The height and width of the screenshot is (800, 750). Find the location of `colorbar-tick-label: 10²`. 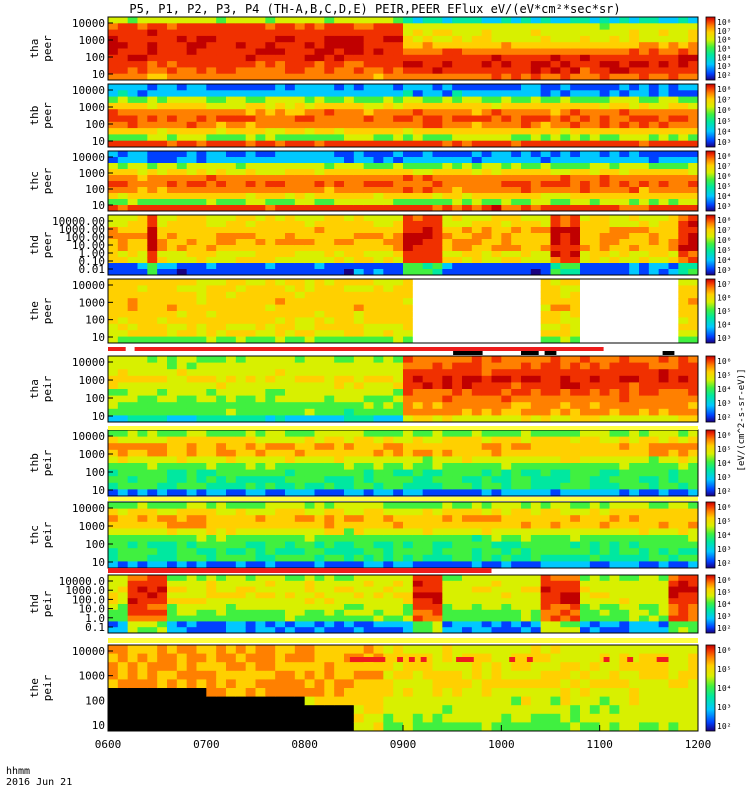

colorbar-tick-label: 10² is located at coordinates (724, 563).